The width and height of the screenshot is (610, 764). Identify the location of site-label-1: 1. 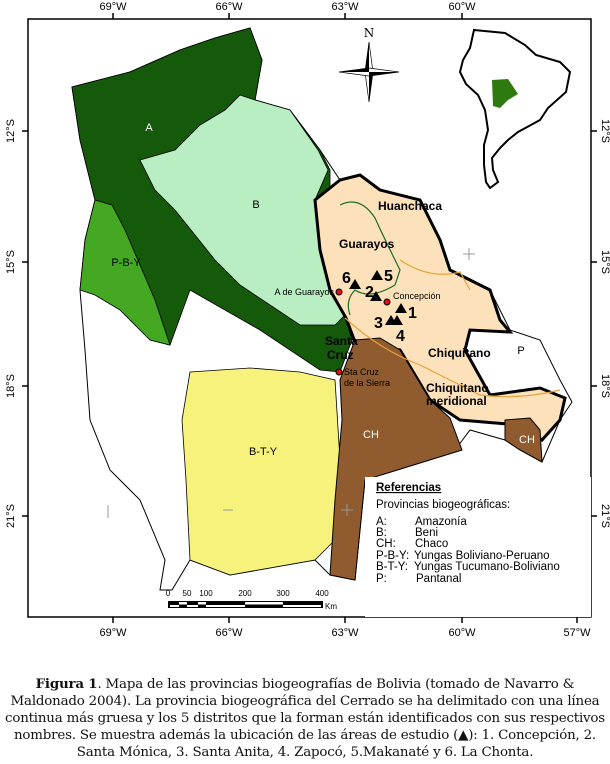
(412, 313).